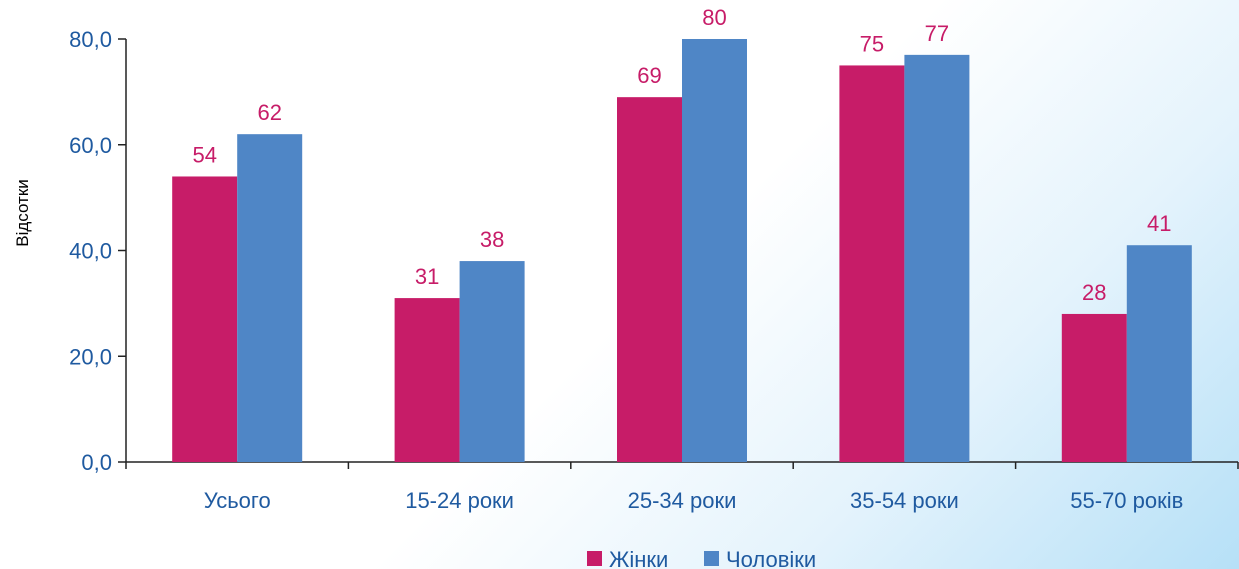 The image size is (1239, 569). I want to click on y-tick-label: 0,0, so click(96, 462).